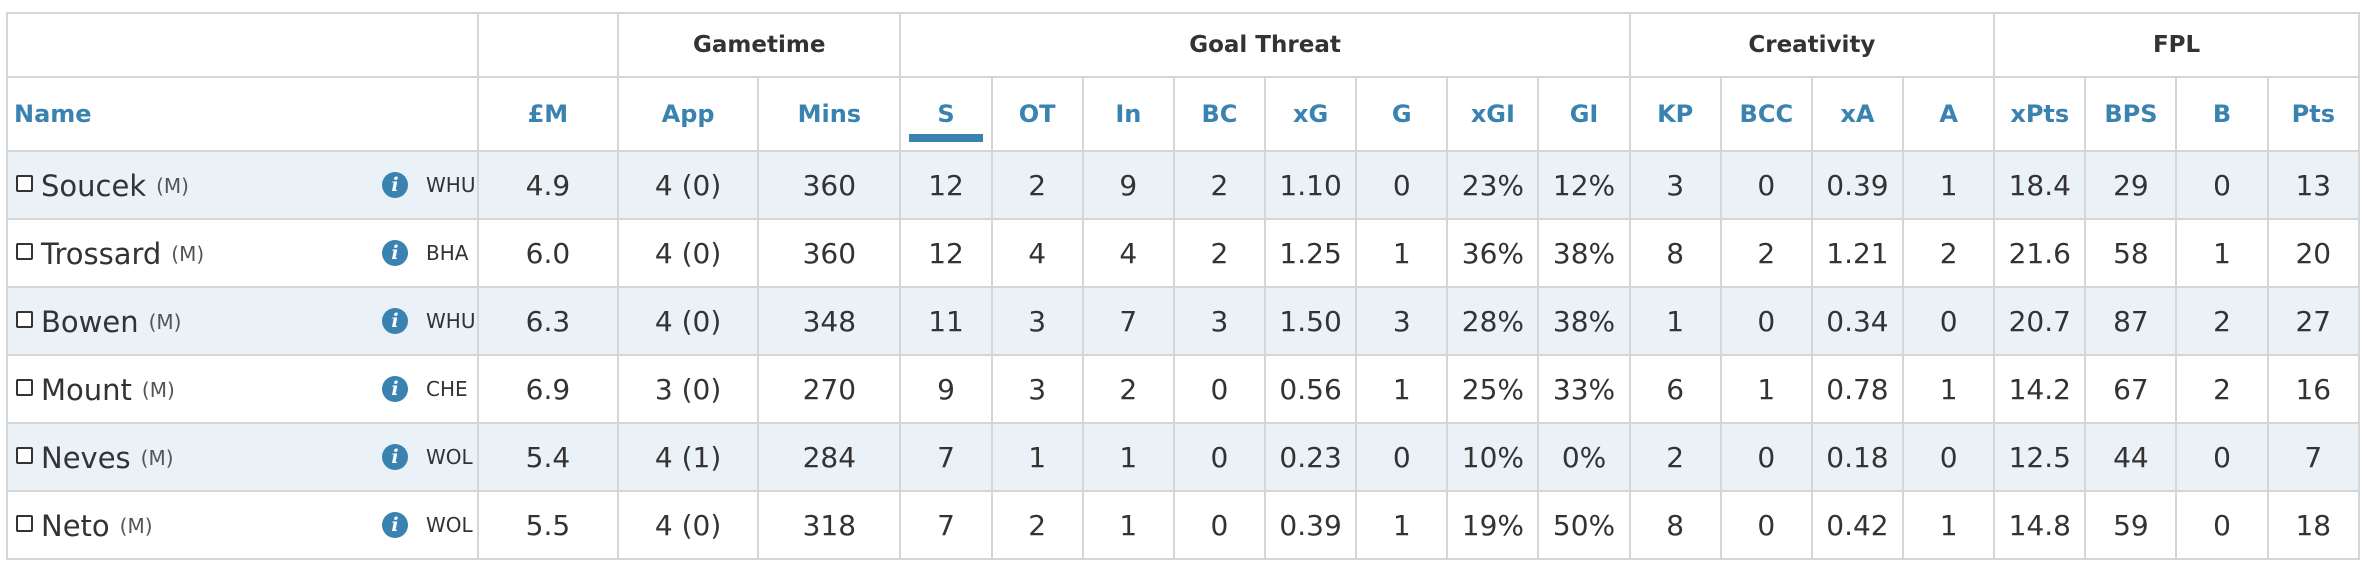  Describe the element at coordinates (2040, 253) in the screenshot. I see `cell-xpts: 21.6` at that location.